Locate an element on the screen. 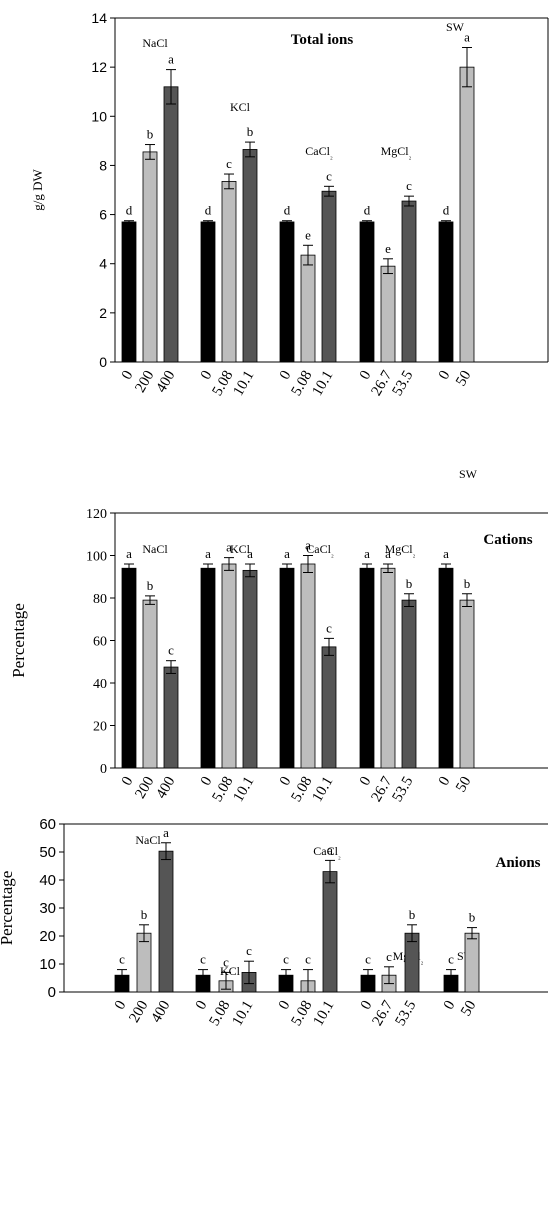 This screenshot has width=550, height=1217. y-tick-label: 6 is located at coordinates (103, 215).